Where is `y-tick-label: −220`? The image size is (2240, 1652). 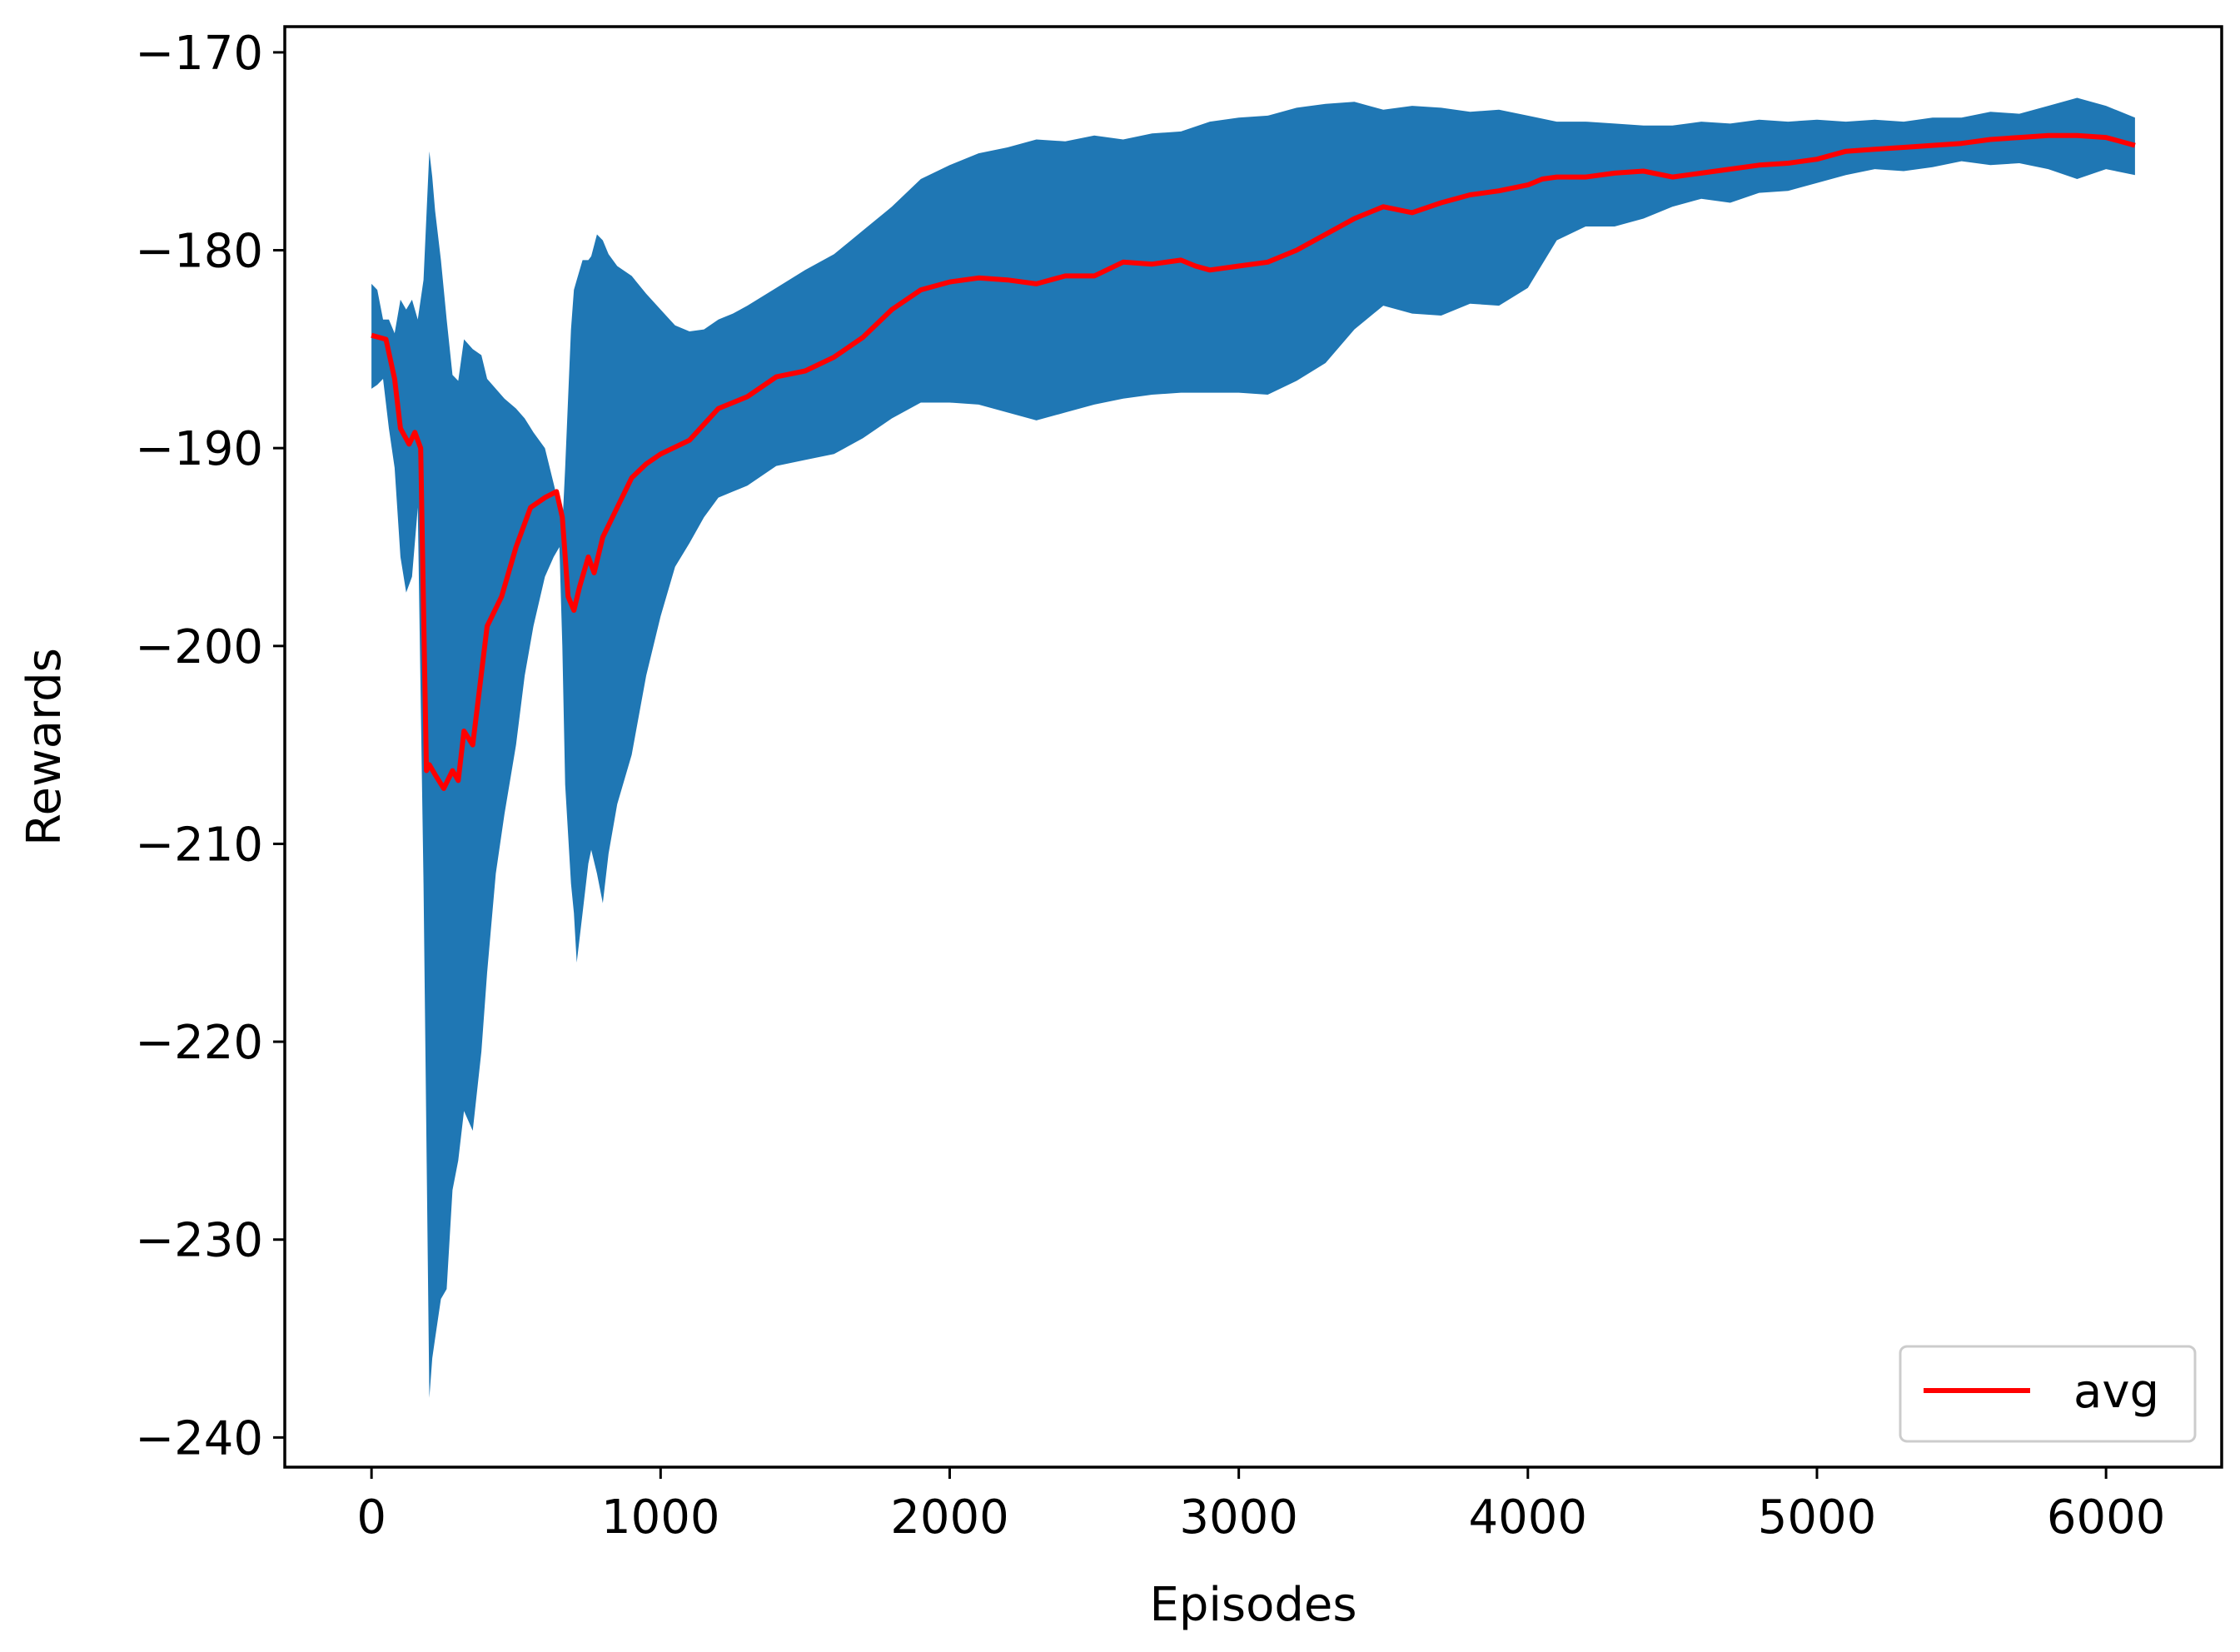 y-tick-label: −220 is located at coordinates (199, 1043).